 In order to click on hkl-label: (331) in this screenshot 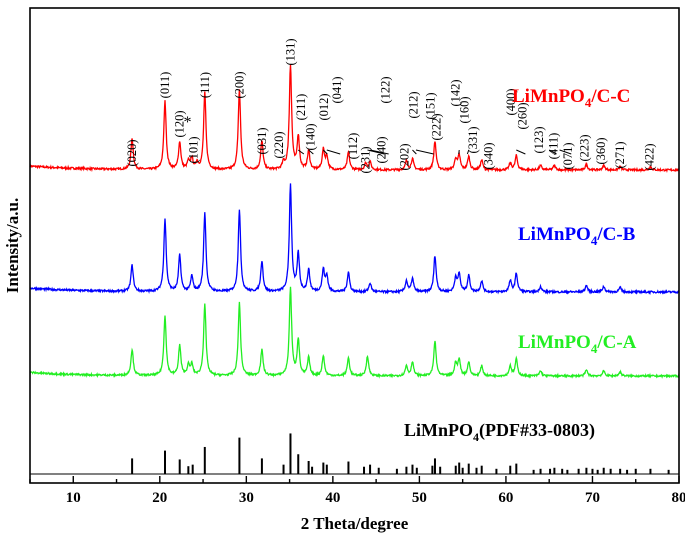, I will do `click(473, 139)`.